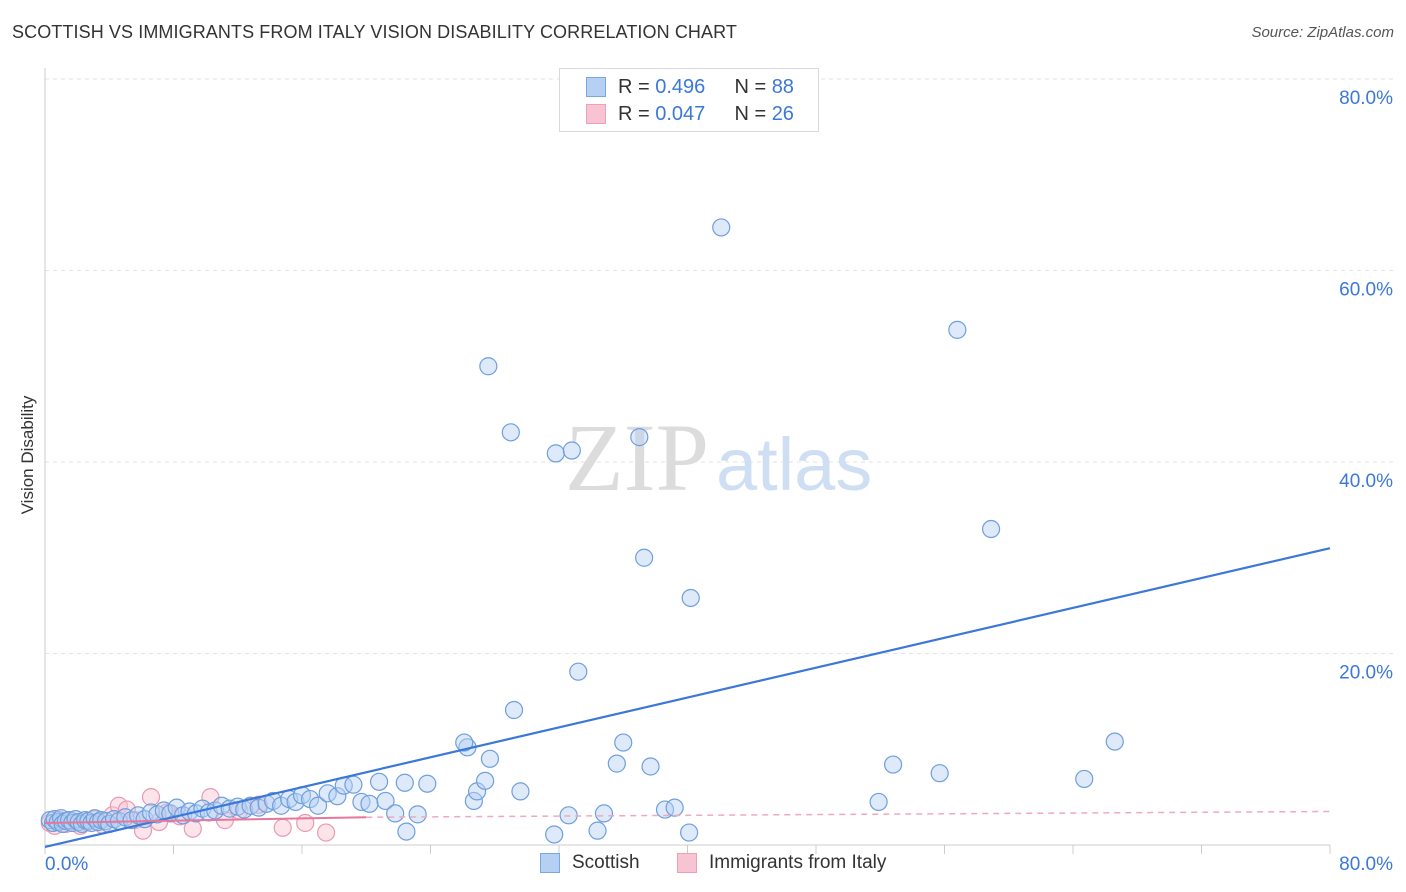 Image resolution: width=1406 pixels, height=892 pixels. What do you see at coordinates (680, 87) in the screenshot?
I see `r-value: 0.496` at bounding box center [680, 87].